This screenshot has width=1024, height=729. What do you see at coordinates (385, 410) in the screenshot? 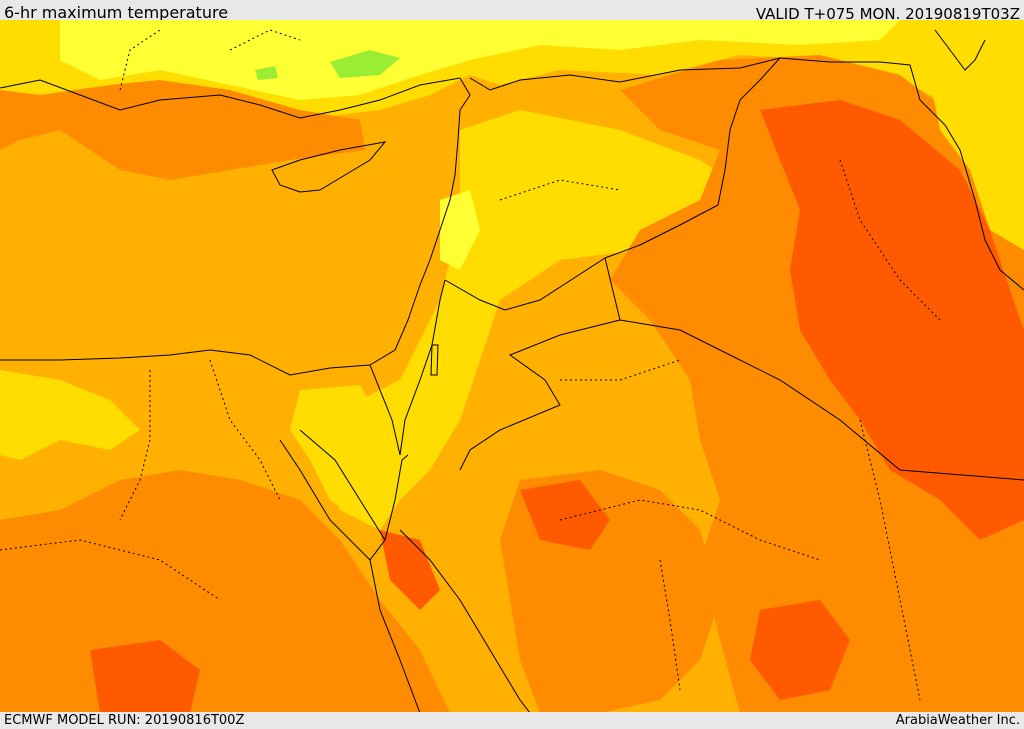
I see `egypt-israel-border` at bounding box center [385, 410].